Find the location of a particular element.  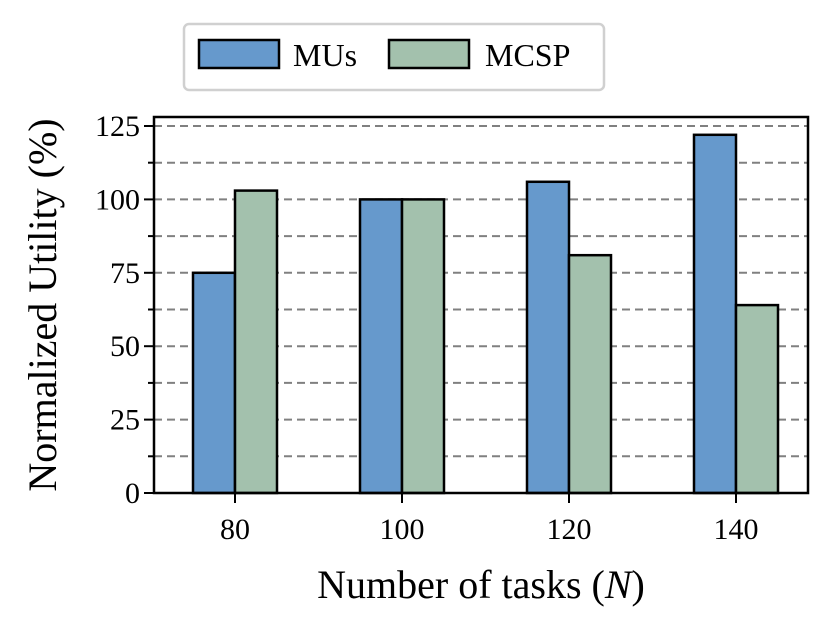

x-tick-label: 100 is located at coordinates (402, 529).